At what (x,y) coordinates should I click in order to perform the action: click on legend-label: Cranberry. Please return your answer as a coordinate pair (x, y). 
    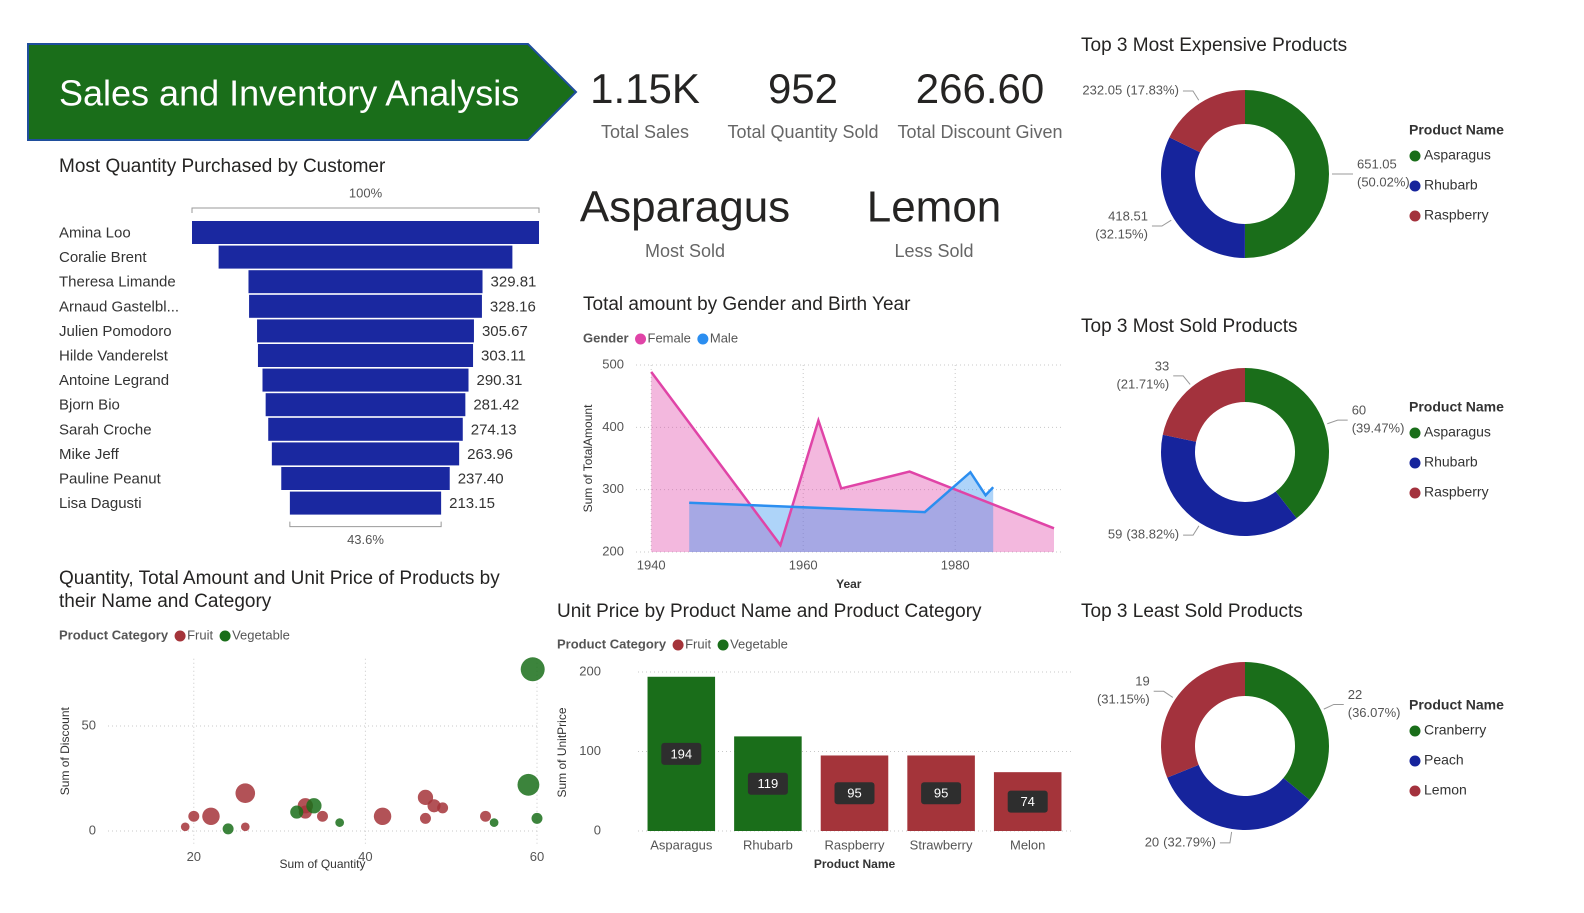
    Looking at the image, I should click on (1455, 730).